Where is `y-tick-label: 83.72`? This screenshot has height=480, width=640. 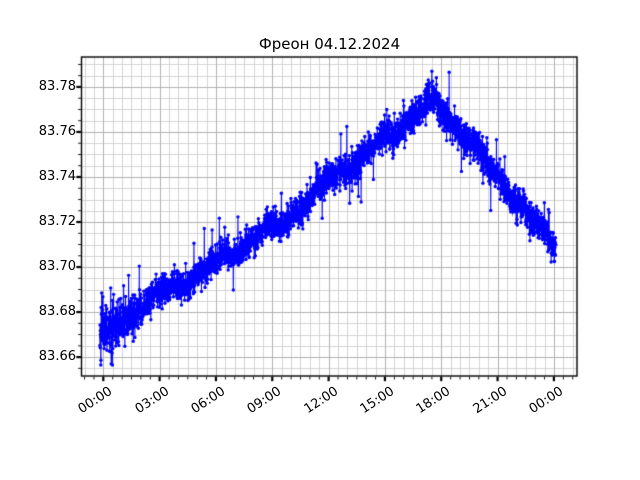
y-tick-label: 83.72 is located at coordinates (57, 221).